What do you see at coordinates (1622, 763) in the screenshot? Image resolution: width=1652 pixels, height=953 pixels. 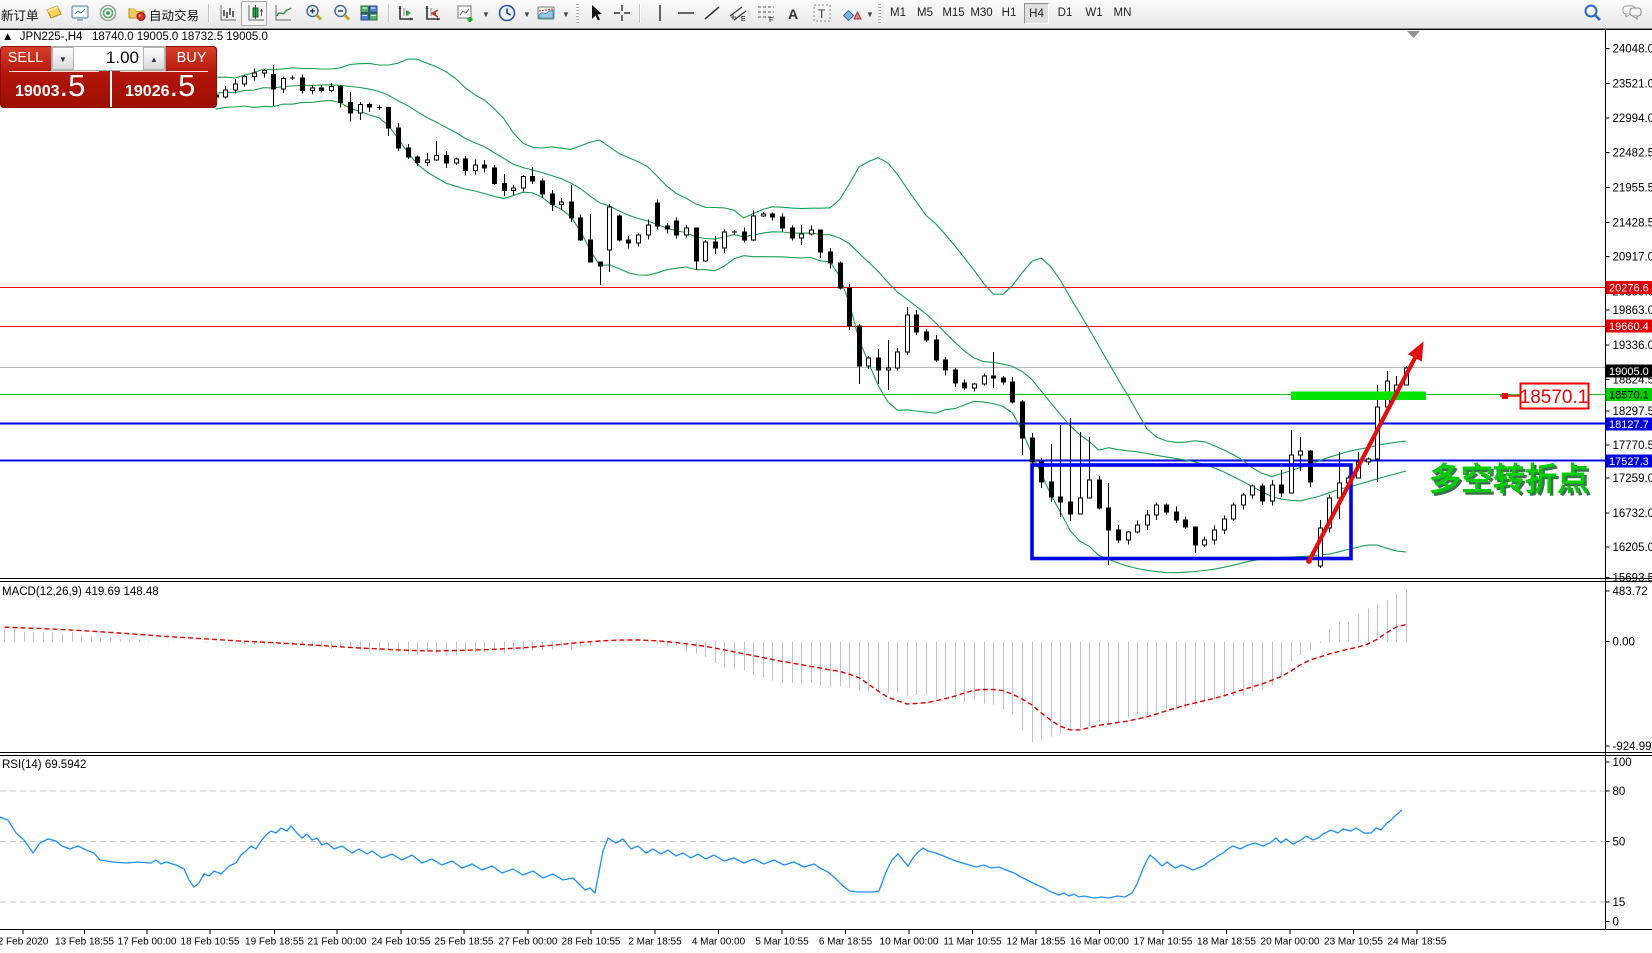 I see `svg-text: 100` at bounding box center [1622, 763].